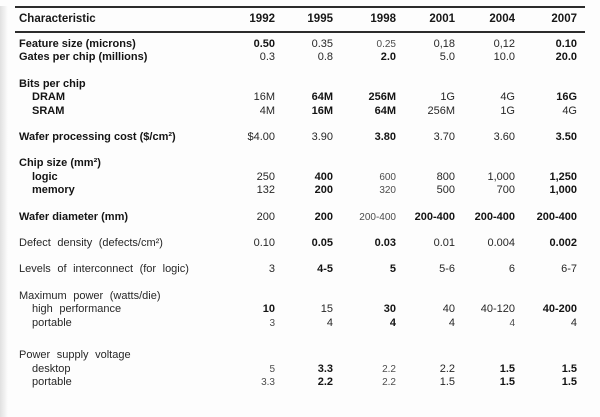  Describe the element at coordinates (504, 57) in the screenshot. I see `cell-value: 10.0` at that location.